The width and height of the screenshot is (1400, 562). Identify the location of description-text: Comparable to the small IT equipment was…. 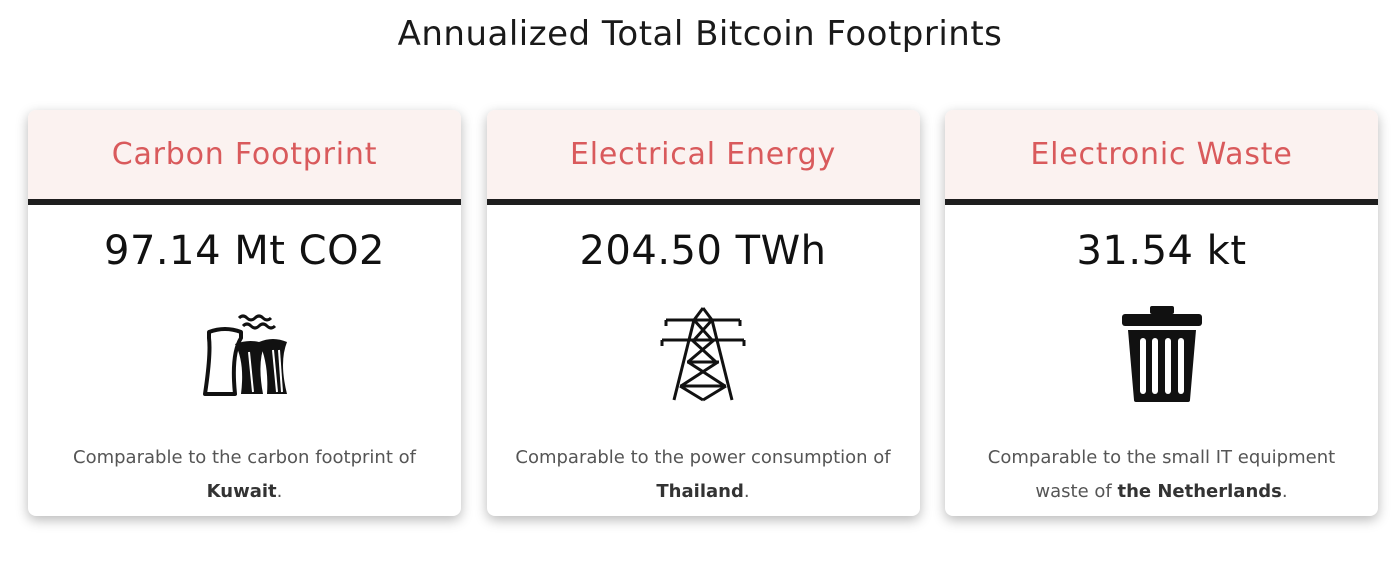
(1161, 474).